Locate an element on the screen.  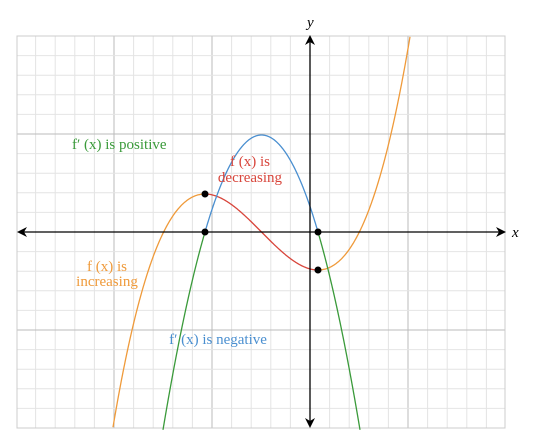
y-axis-label: y is located at coordinates (309, 23).